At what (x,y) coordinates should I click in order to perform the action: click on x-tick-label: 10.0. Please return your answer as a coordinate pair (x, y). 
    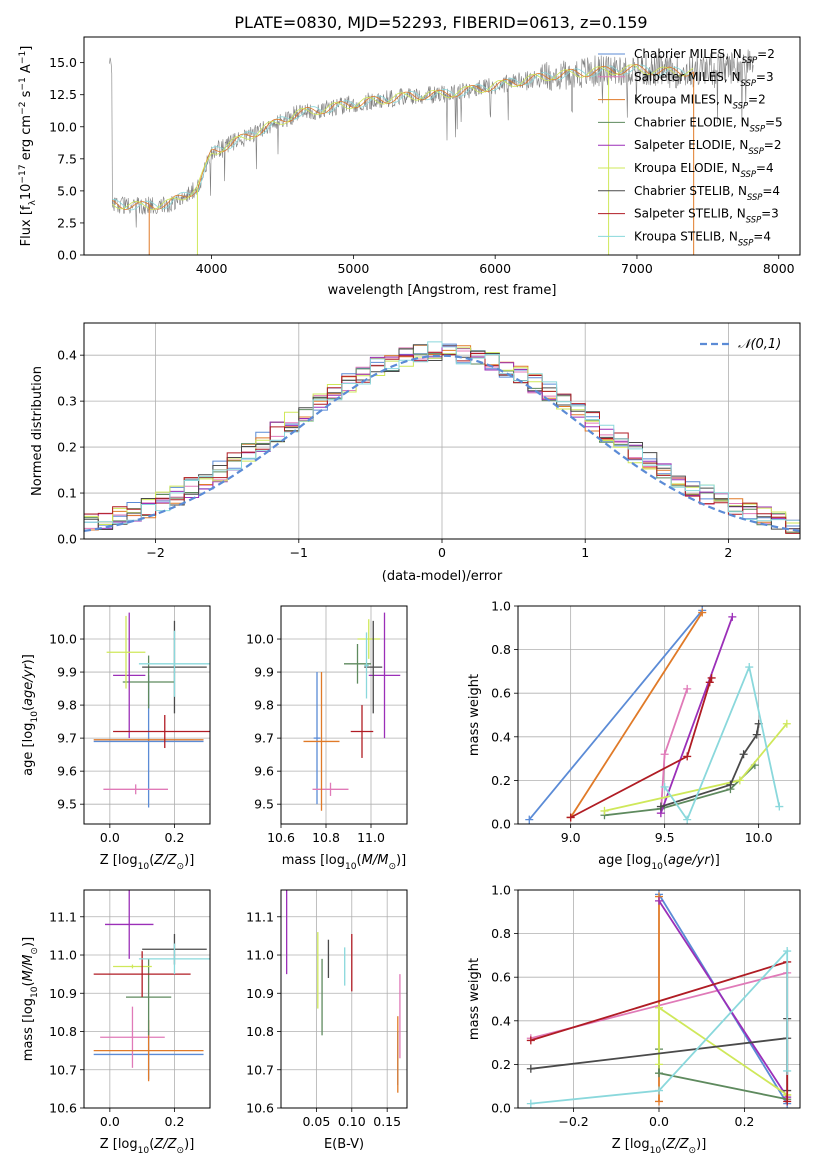
    Looking at the image, I should click on (759, 837).